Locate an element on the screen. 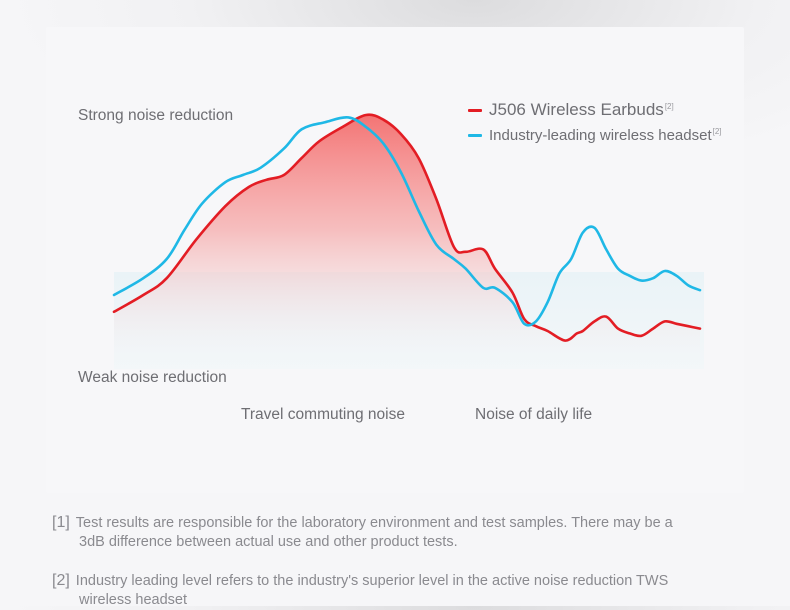 The height and width of the screenshot is (610, 790). legend-note-ref-earbuds: [2] is located at coordinates (669, 106).